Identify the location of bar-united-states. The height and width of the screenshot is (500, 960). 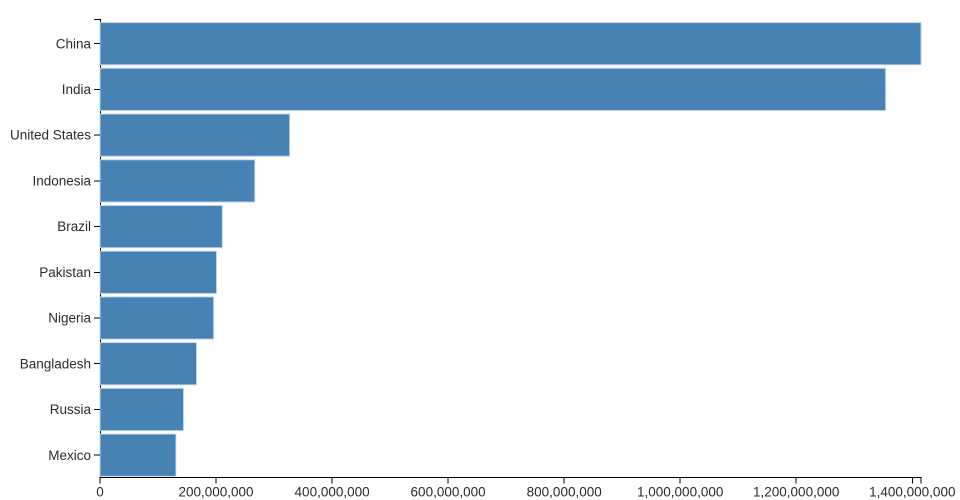
(195, 135).